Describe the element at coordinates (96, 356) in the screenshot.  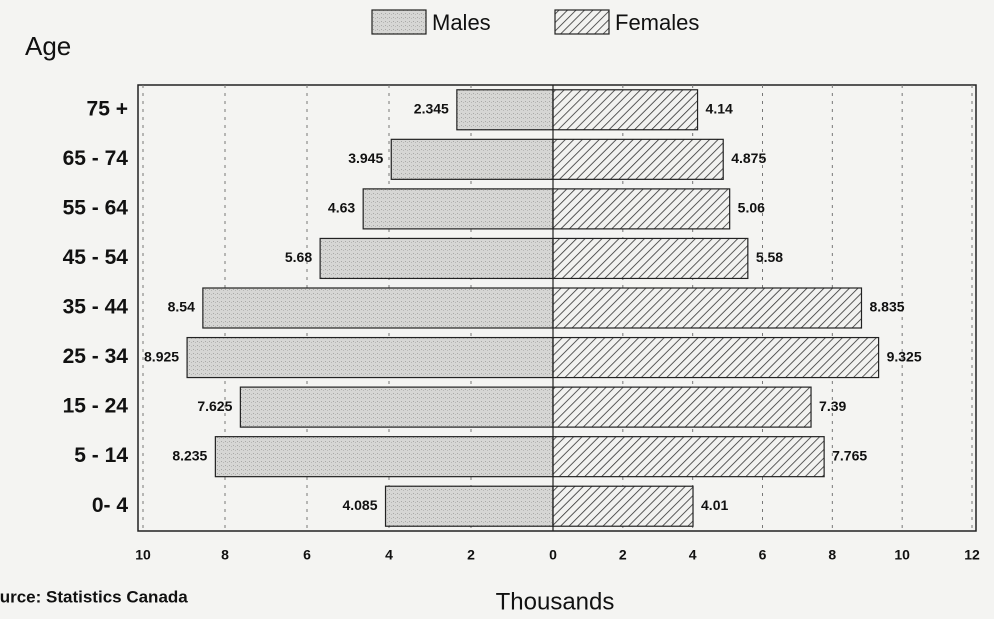
I see `y-tick-label: 25 - 34` at that location.